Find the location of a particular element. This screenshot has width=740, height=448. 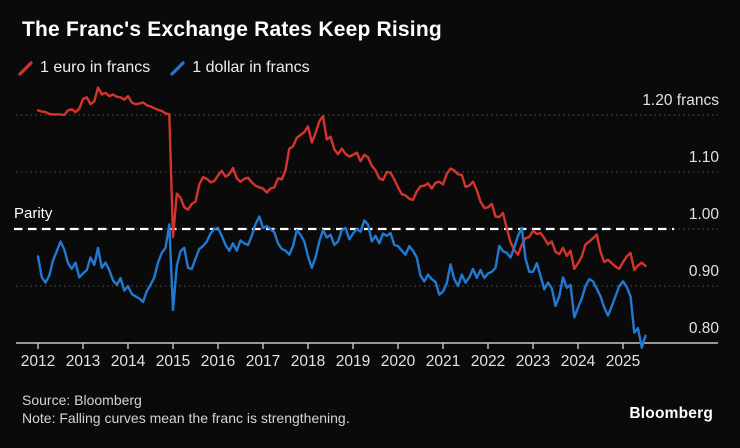

y-axis-label: 1.20 francs is located at coordinates (680, 100).